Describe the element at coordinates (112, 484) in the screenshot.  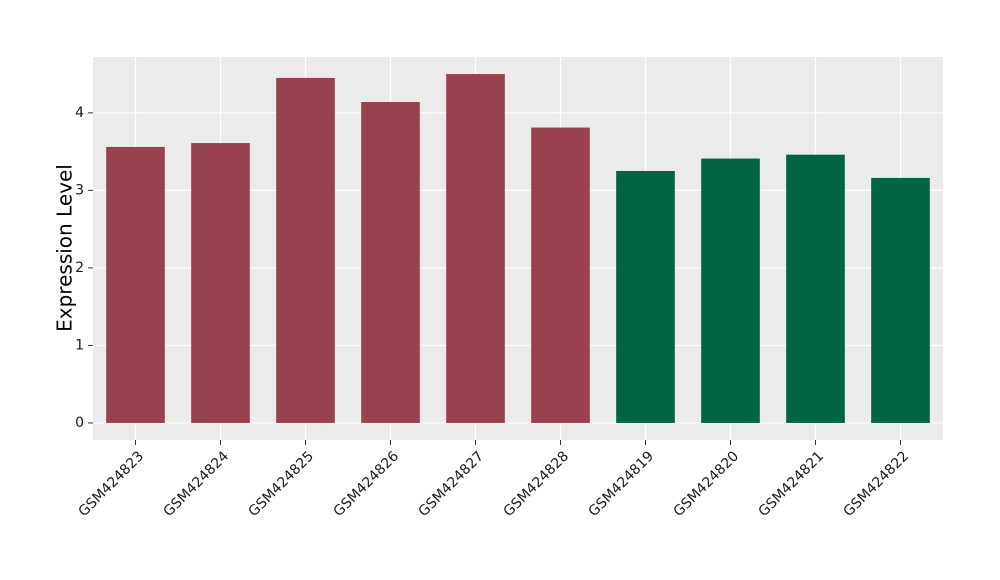
I see `x-tick-label: GSM424823` at that location.